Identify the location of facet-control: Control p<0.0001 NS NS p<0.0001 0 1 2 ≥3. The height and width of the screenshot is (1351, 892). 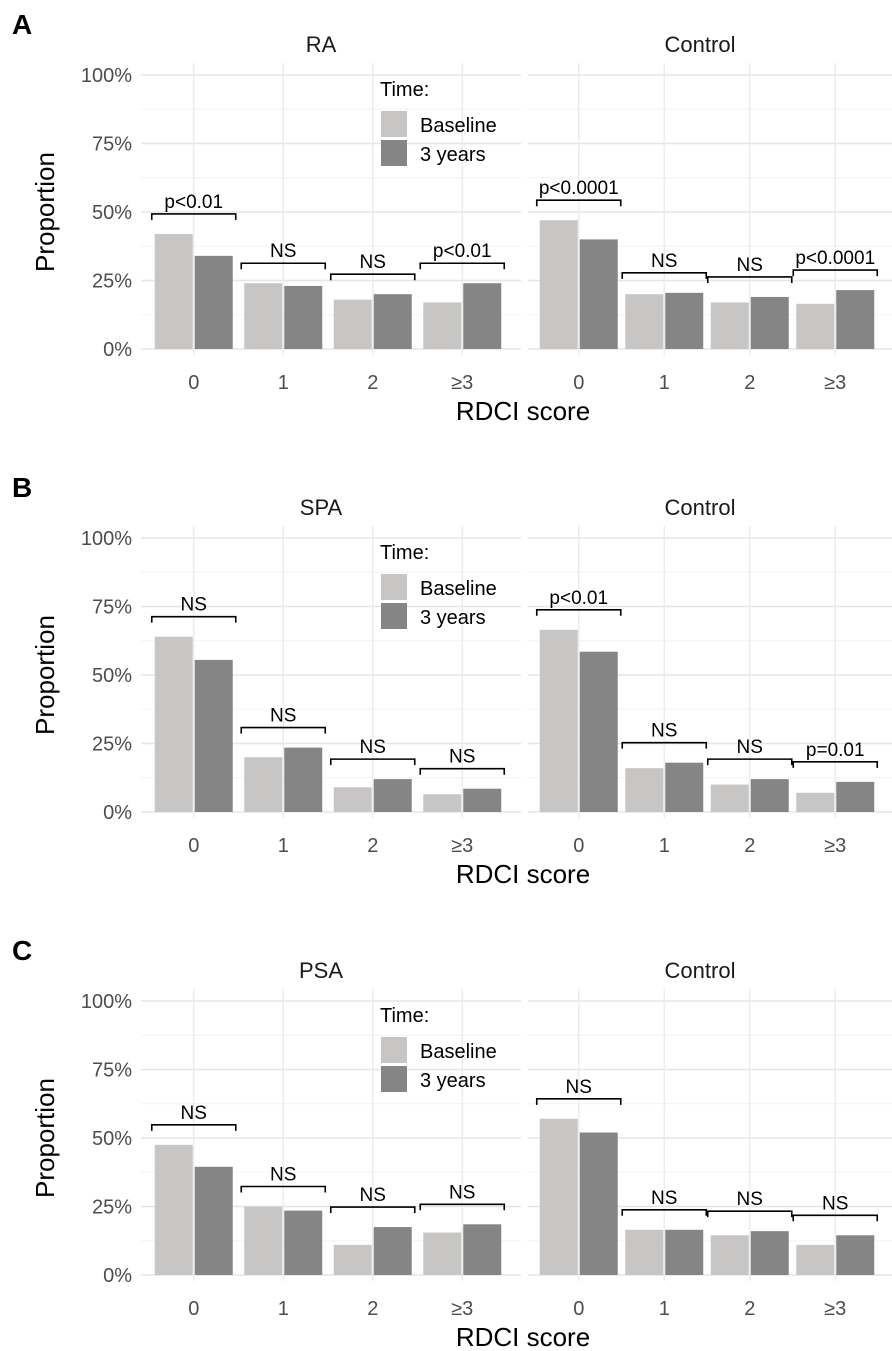
(710, 213).